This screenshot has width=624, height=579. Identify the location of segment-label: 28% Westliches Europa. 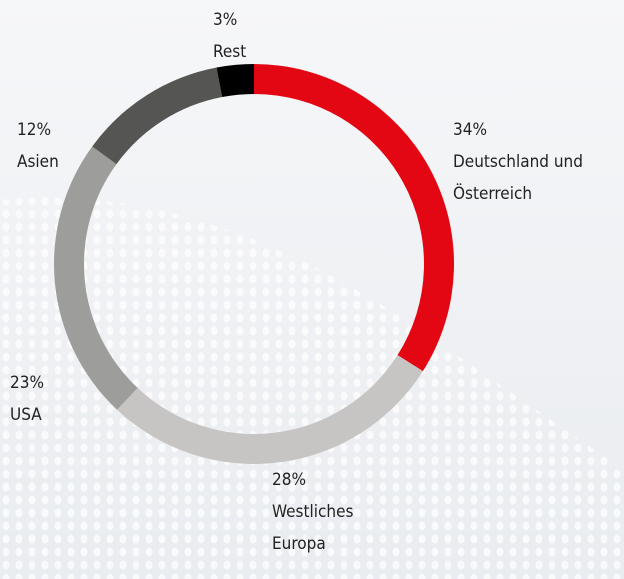
(342, 512).